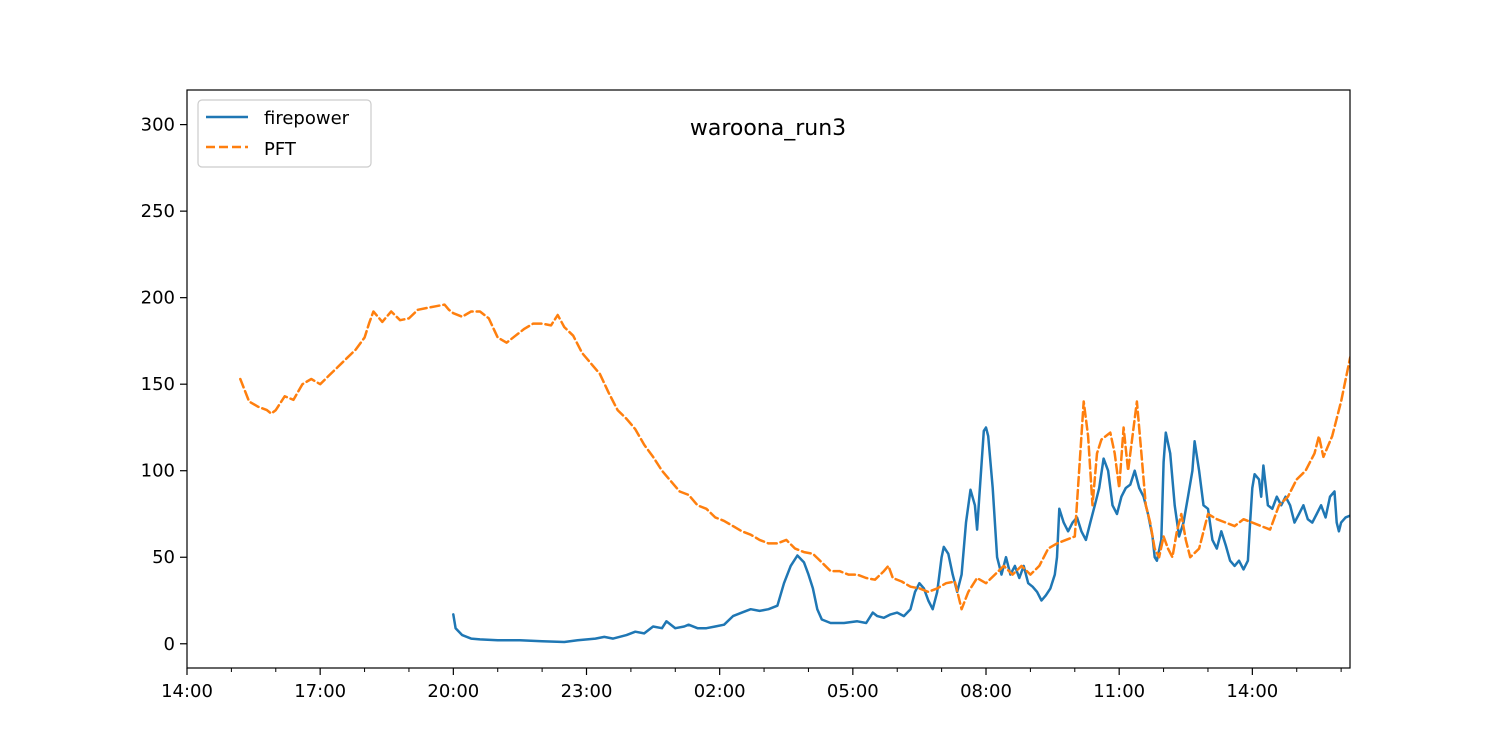 This screenshot has height=750, width=1500. What do you see at coordinates (587, 691) in the screenshot?
I see `x-tick-label: 23:00` at bounding box center [587, 691].